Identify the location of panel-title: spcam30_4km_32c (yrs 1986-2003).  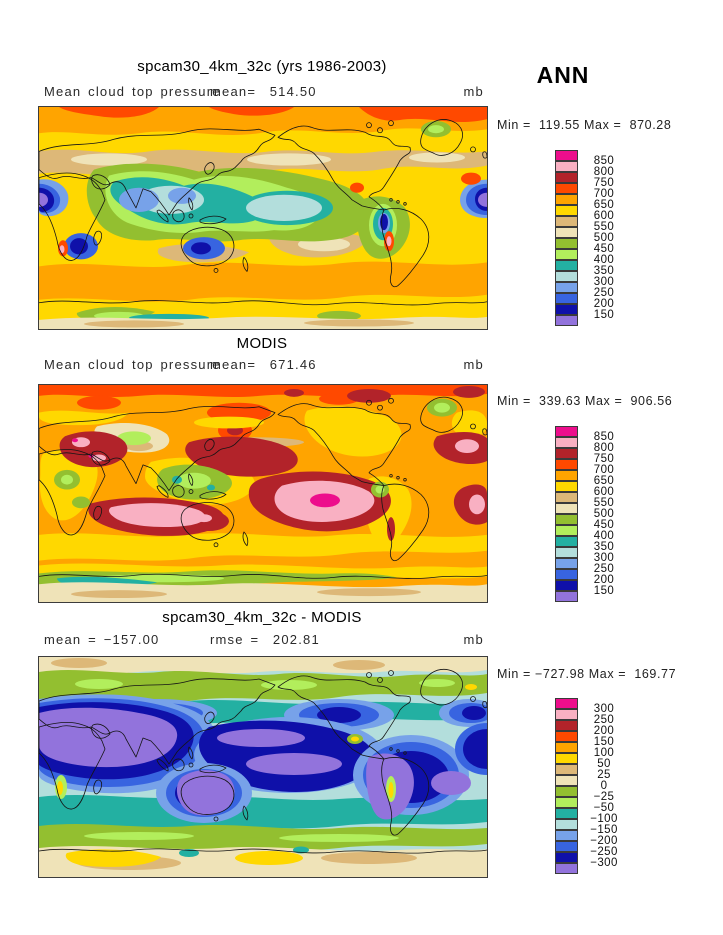
(262, 66).